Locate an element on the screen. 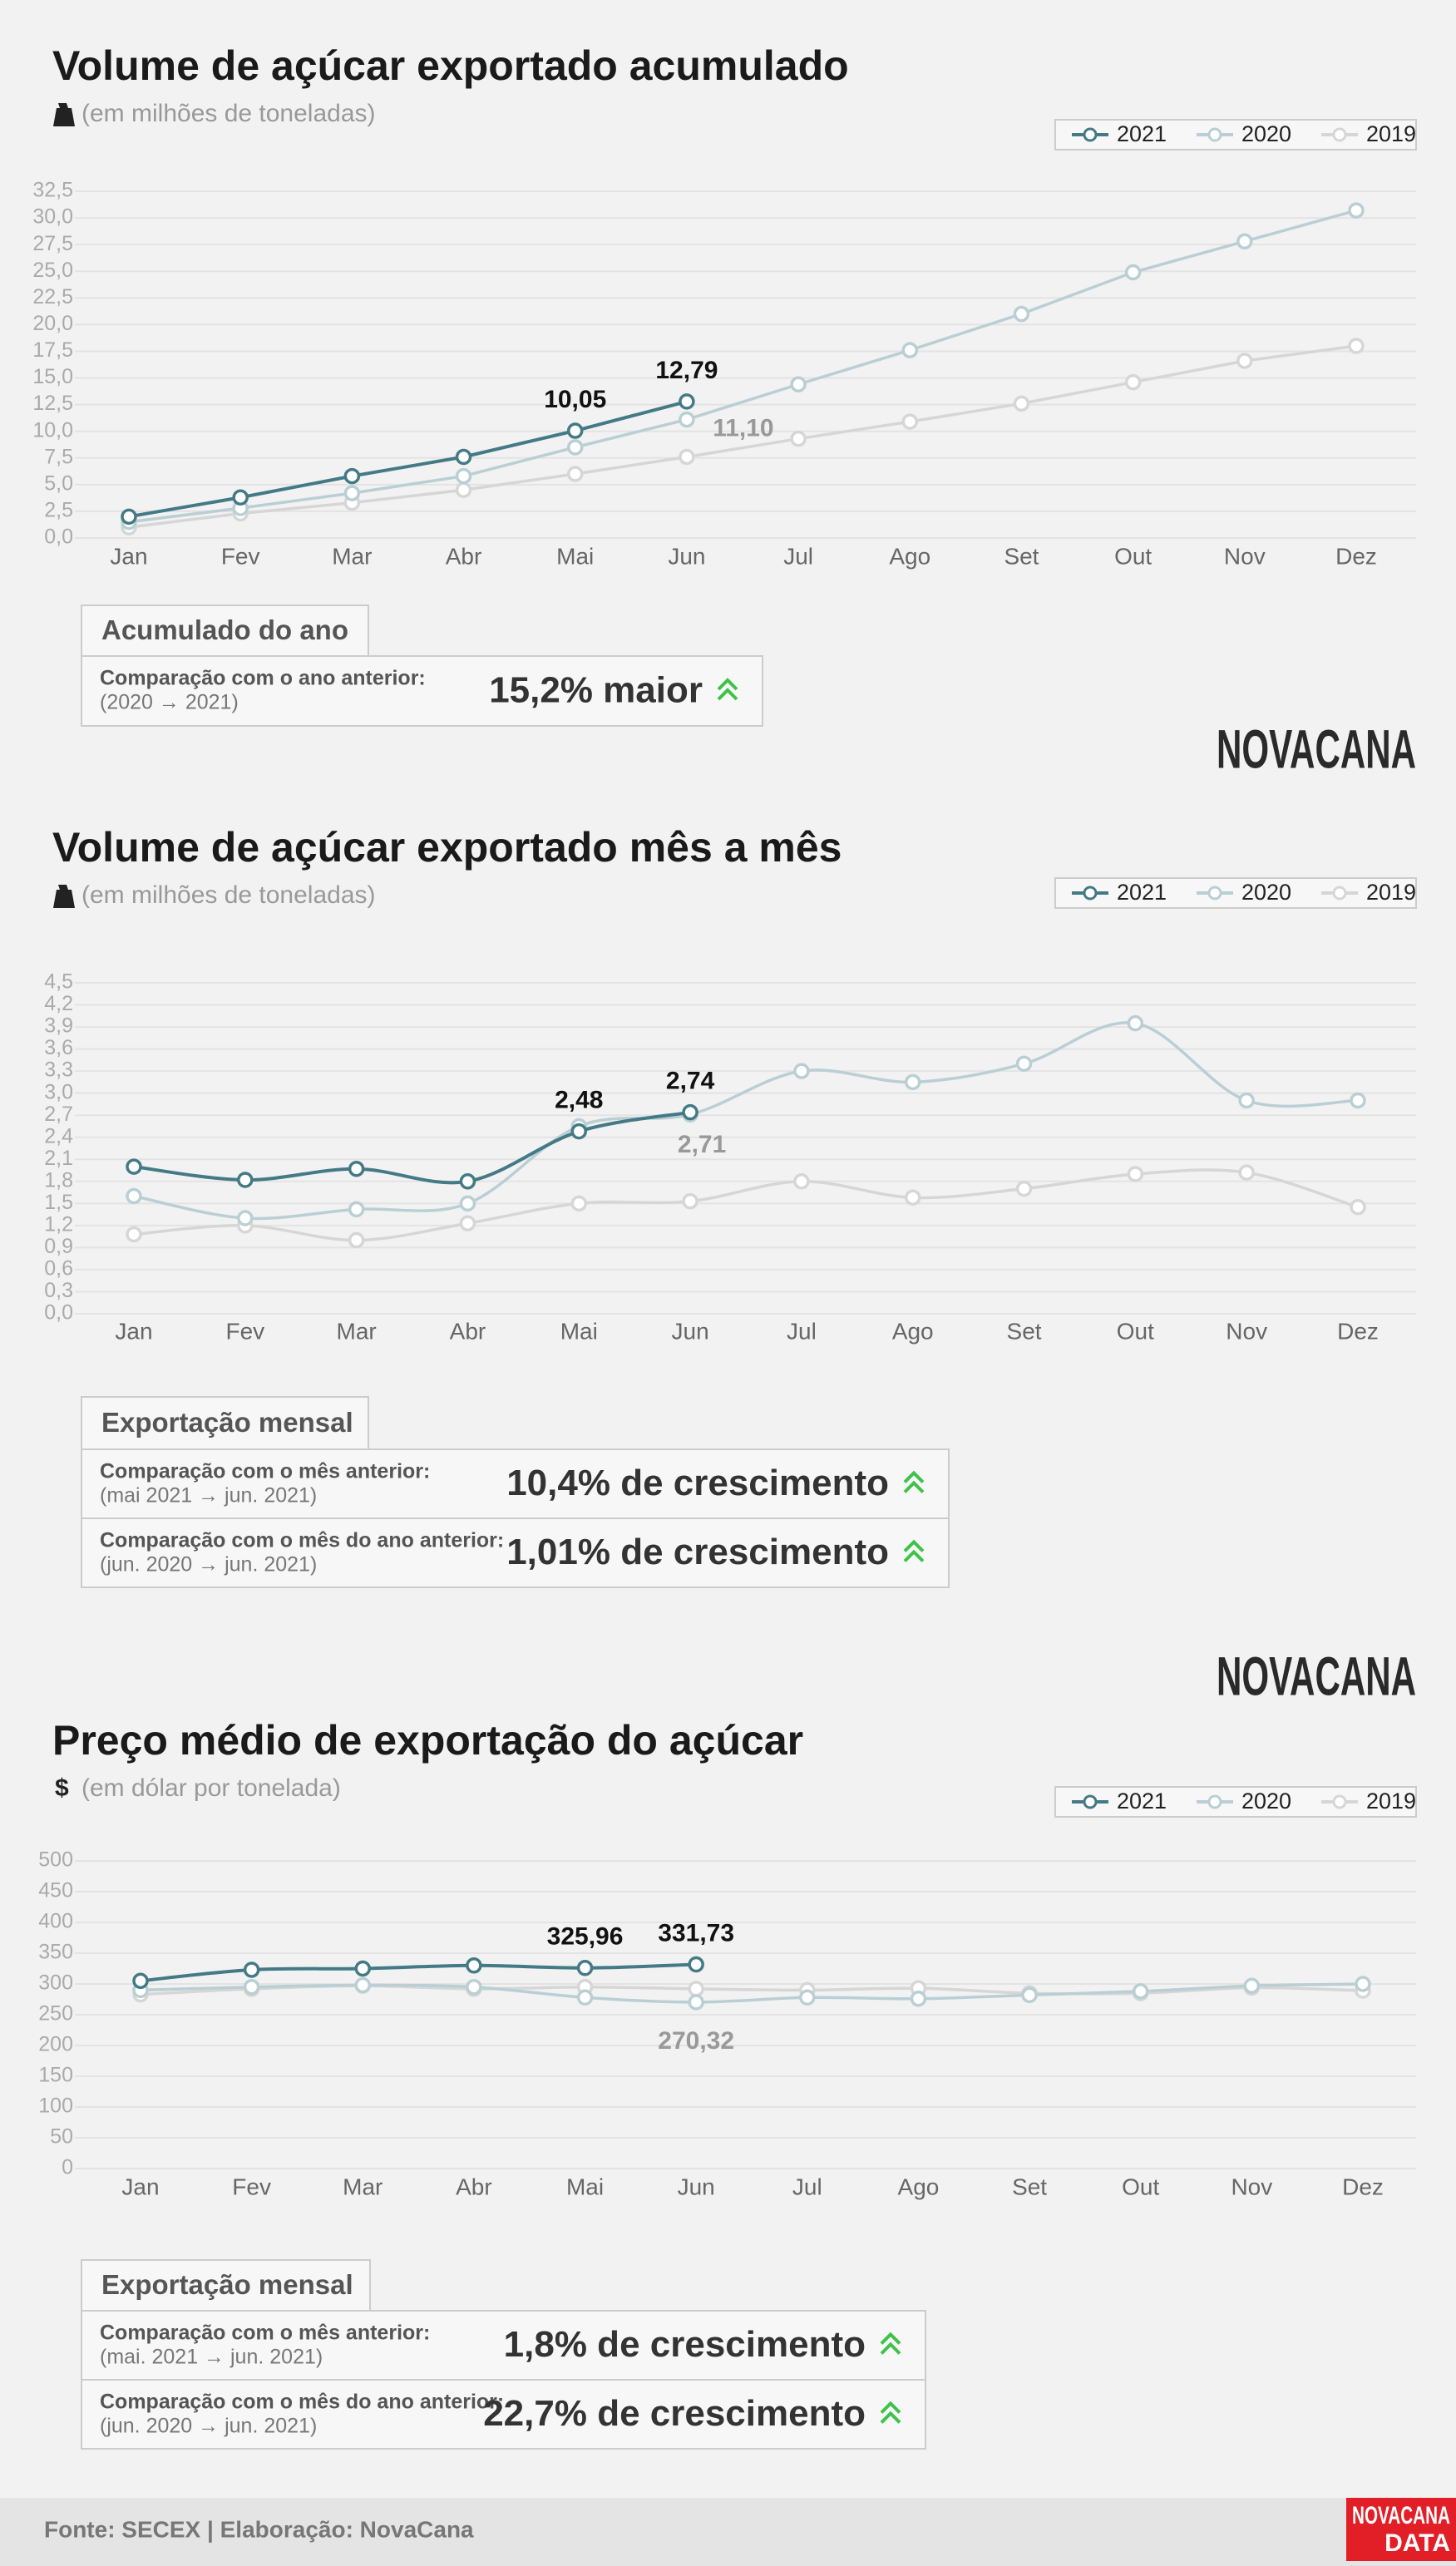  y-tick-label: 2,1 is located at coordinates (58, 1158).